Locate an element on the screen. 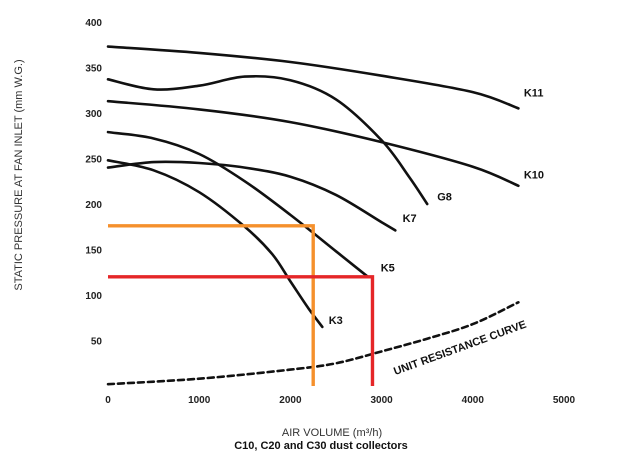 The height and width of the screenshot is (466, 642). y-axis-title: STATIC PRESSURE AT FAN INLET (mm W.G.) is located at coordinates (19, 174).